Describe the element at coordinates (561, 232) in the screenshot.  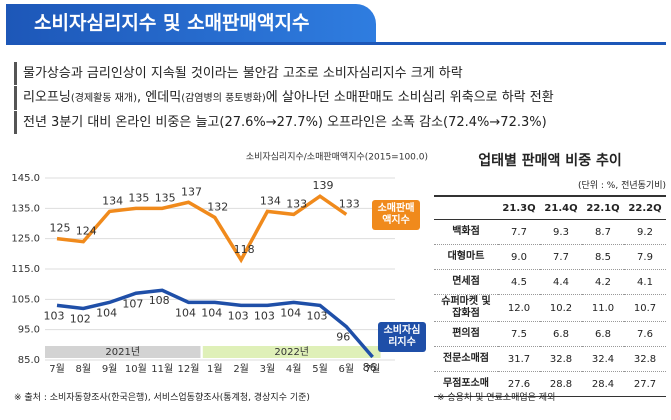
I see `table-cell: 9.3` at that location.